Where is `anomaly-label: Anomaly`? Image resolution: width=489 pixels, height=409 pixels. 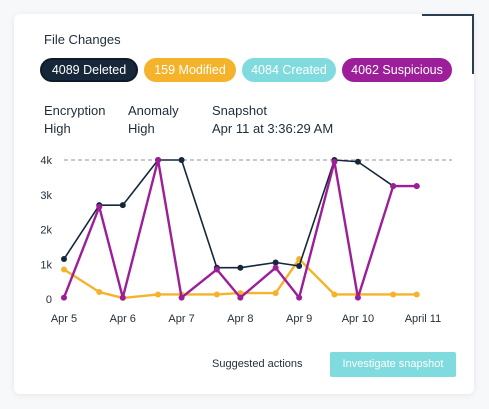
anomaly-label: Anomaly is located at coordinates (153, 110).